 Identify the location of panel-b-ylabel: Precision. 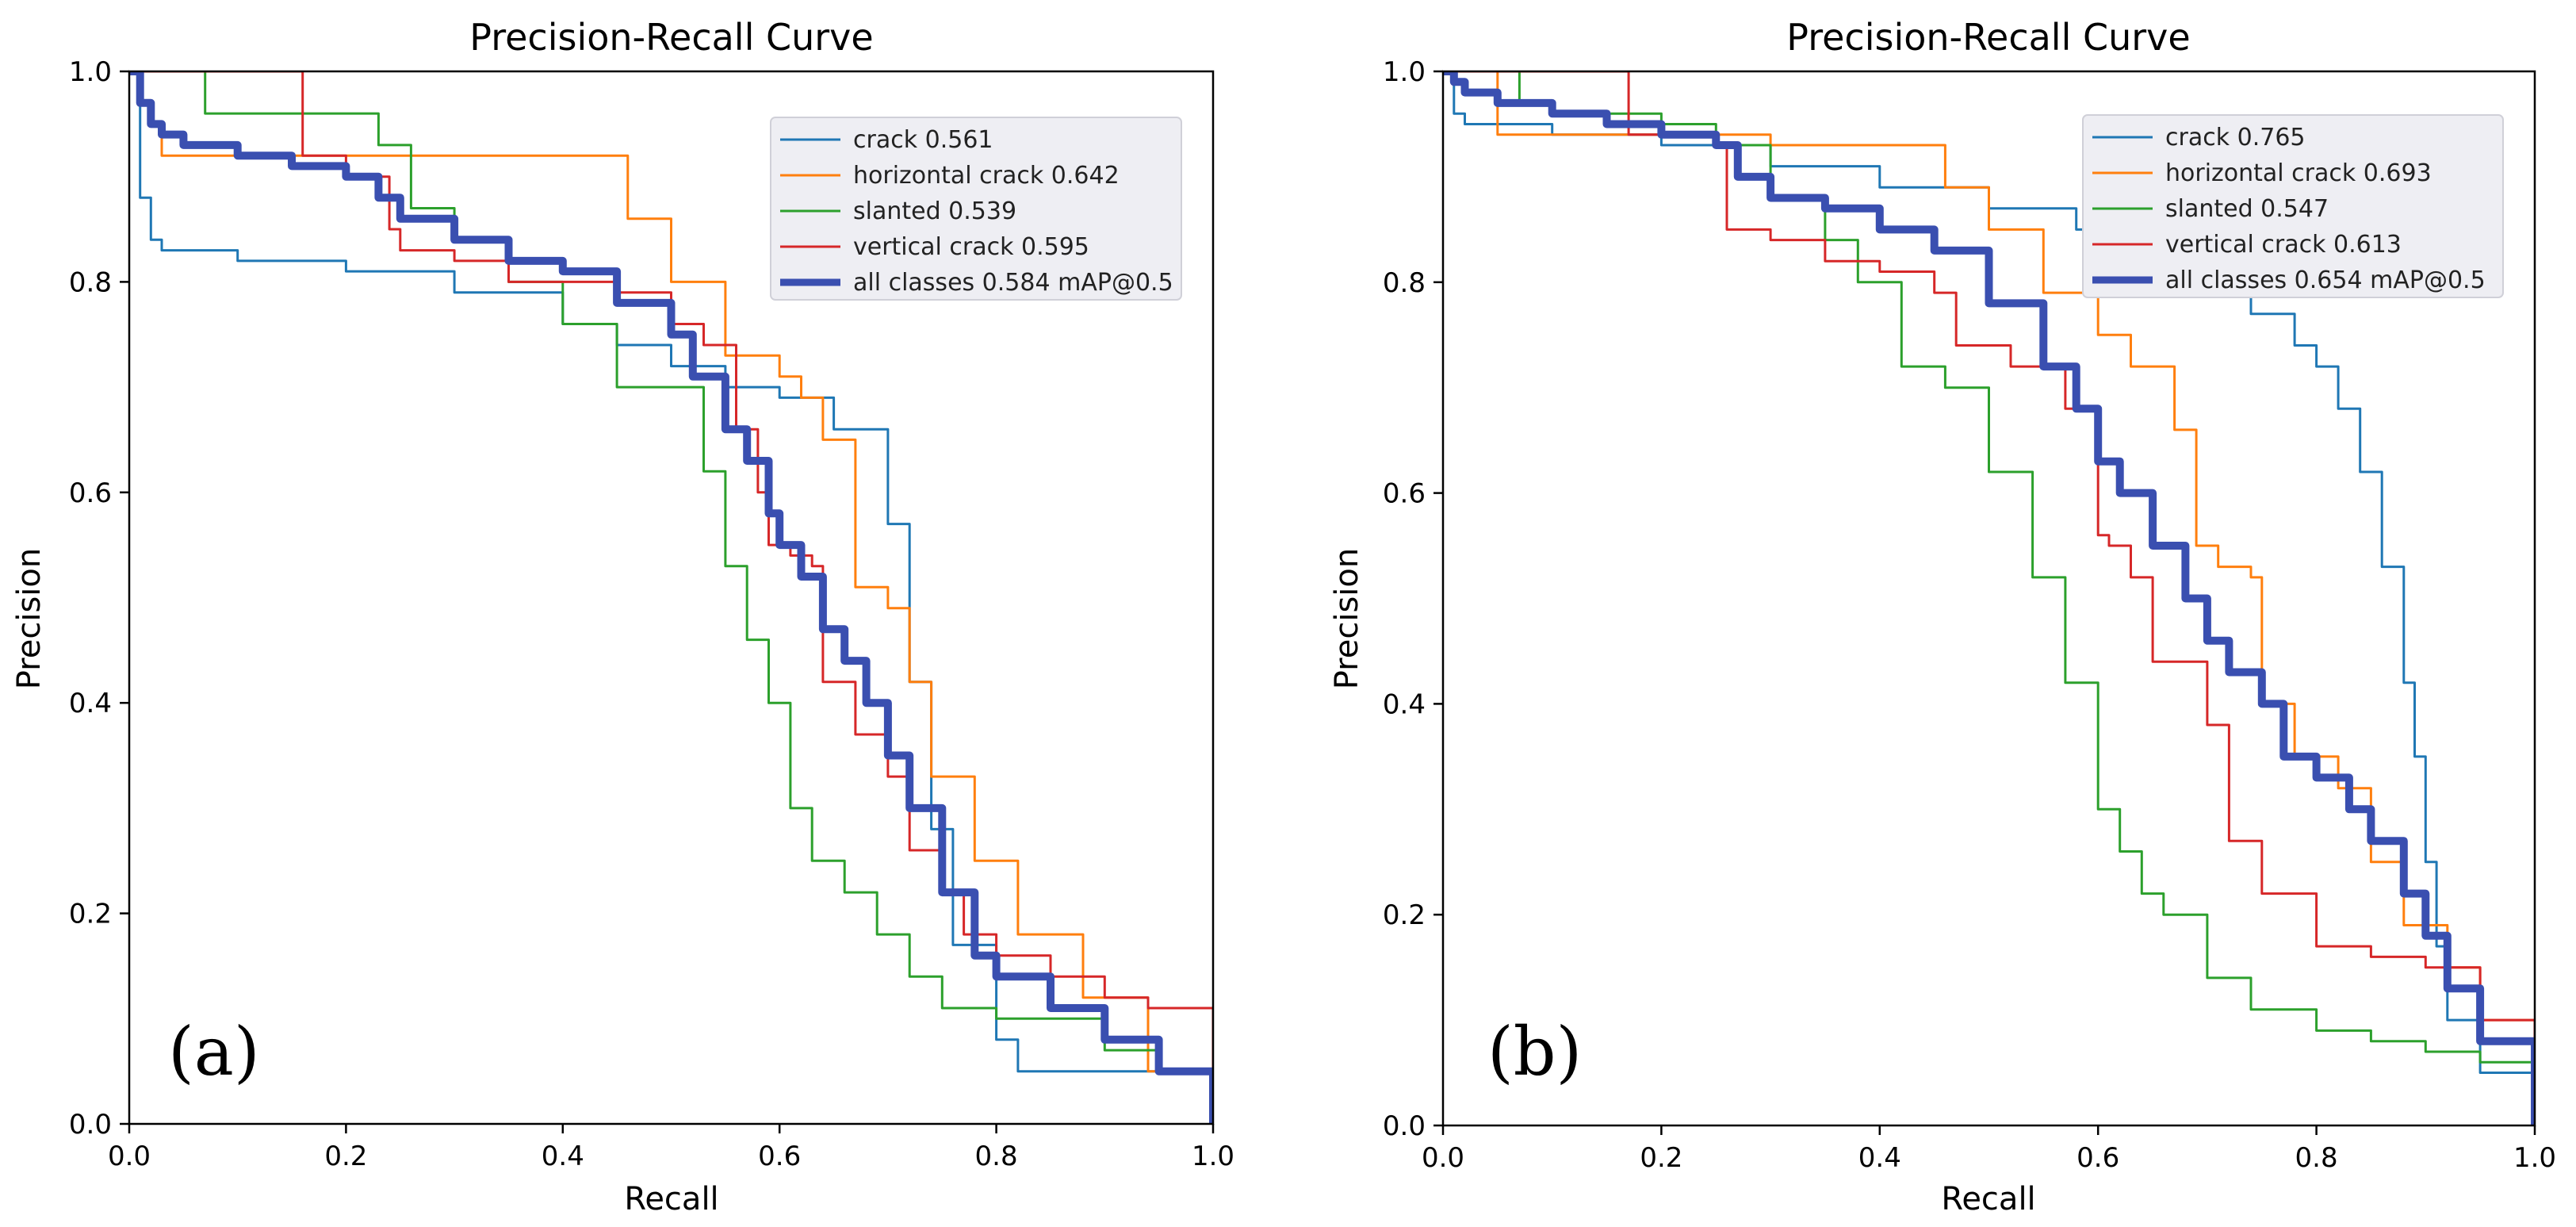
(1347, 618).